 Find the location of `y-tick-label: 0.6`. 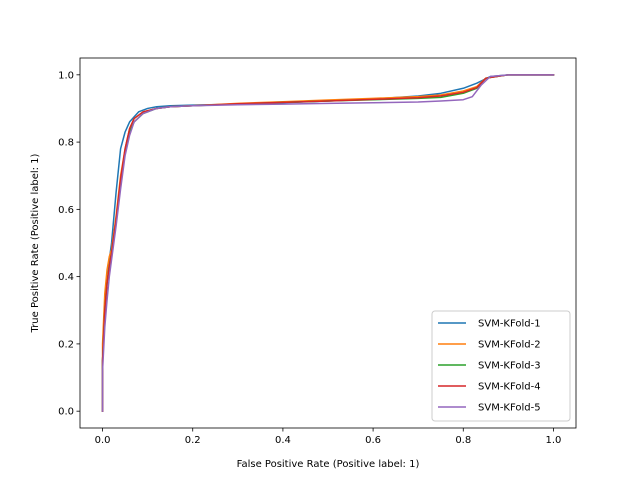

y-tick-label: 0.6 is located at coordinates (66, 210).